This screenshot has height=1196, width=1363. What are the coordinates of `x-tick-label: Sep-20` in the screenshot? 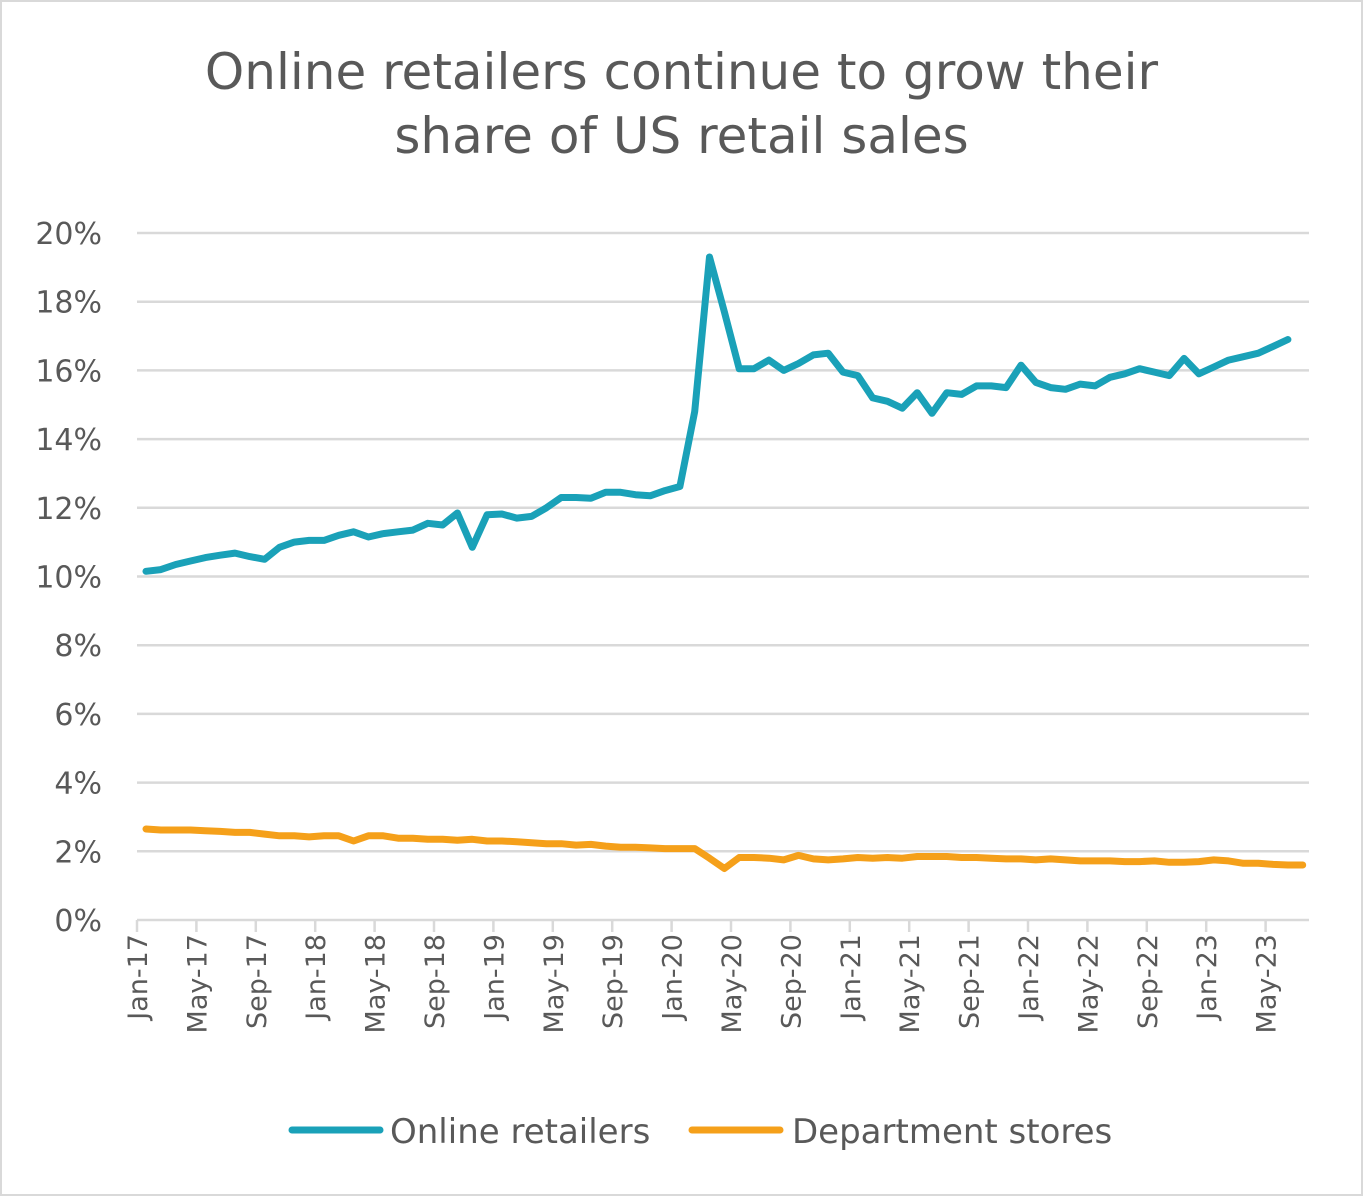 It's located at (791, 981).